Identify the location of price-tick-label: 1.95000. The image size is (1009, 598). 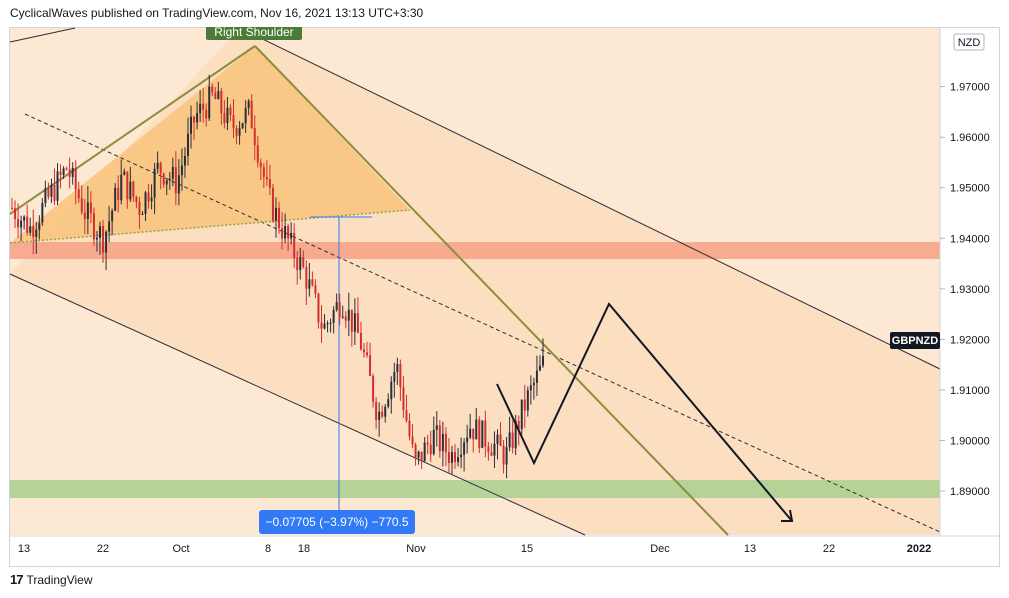
(970, 189).